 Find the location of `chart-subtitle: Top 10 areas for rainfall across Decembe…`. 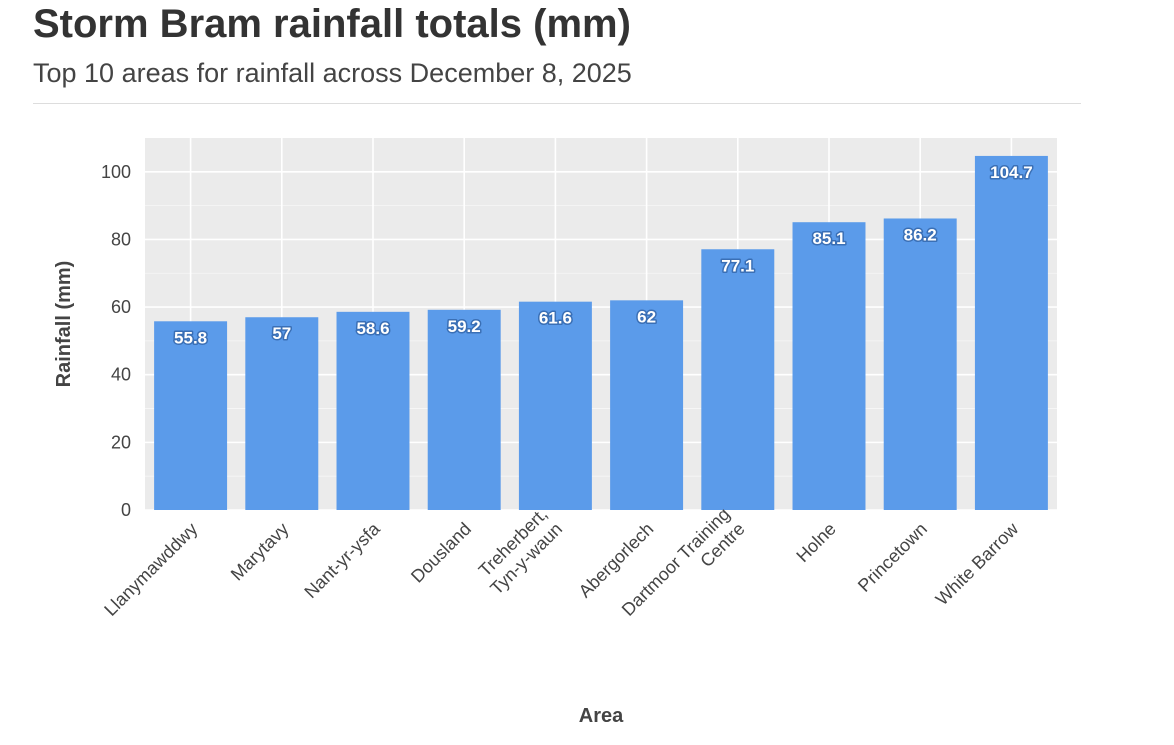

chart-subtitle: Top 10 areas for rainfall across Decembe… is located at coordinates (332, 73).